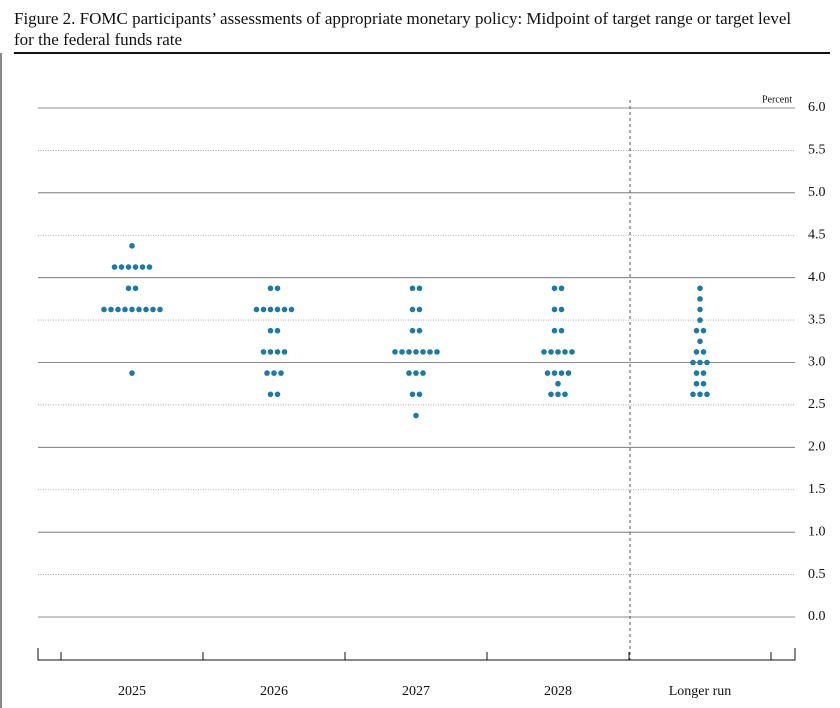 The height and width of the screenshot is (708, 840). What do you see at coordinates (416, 691) in the screenshot?
I see `x-tick-label: 2027` at bounding box center [416, 691].